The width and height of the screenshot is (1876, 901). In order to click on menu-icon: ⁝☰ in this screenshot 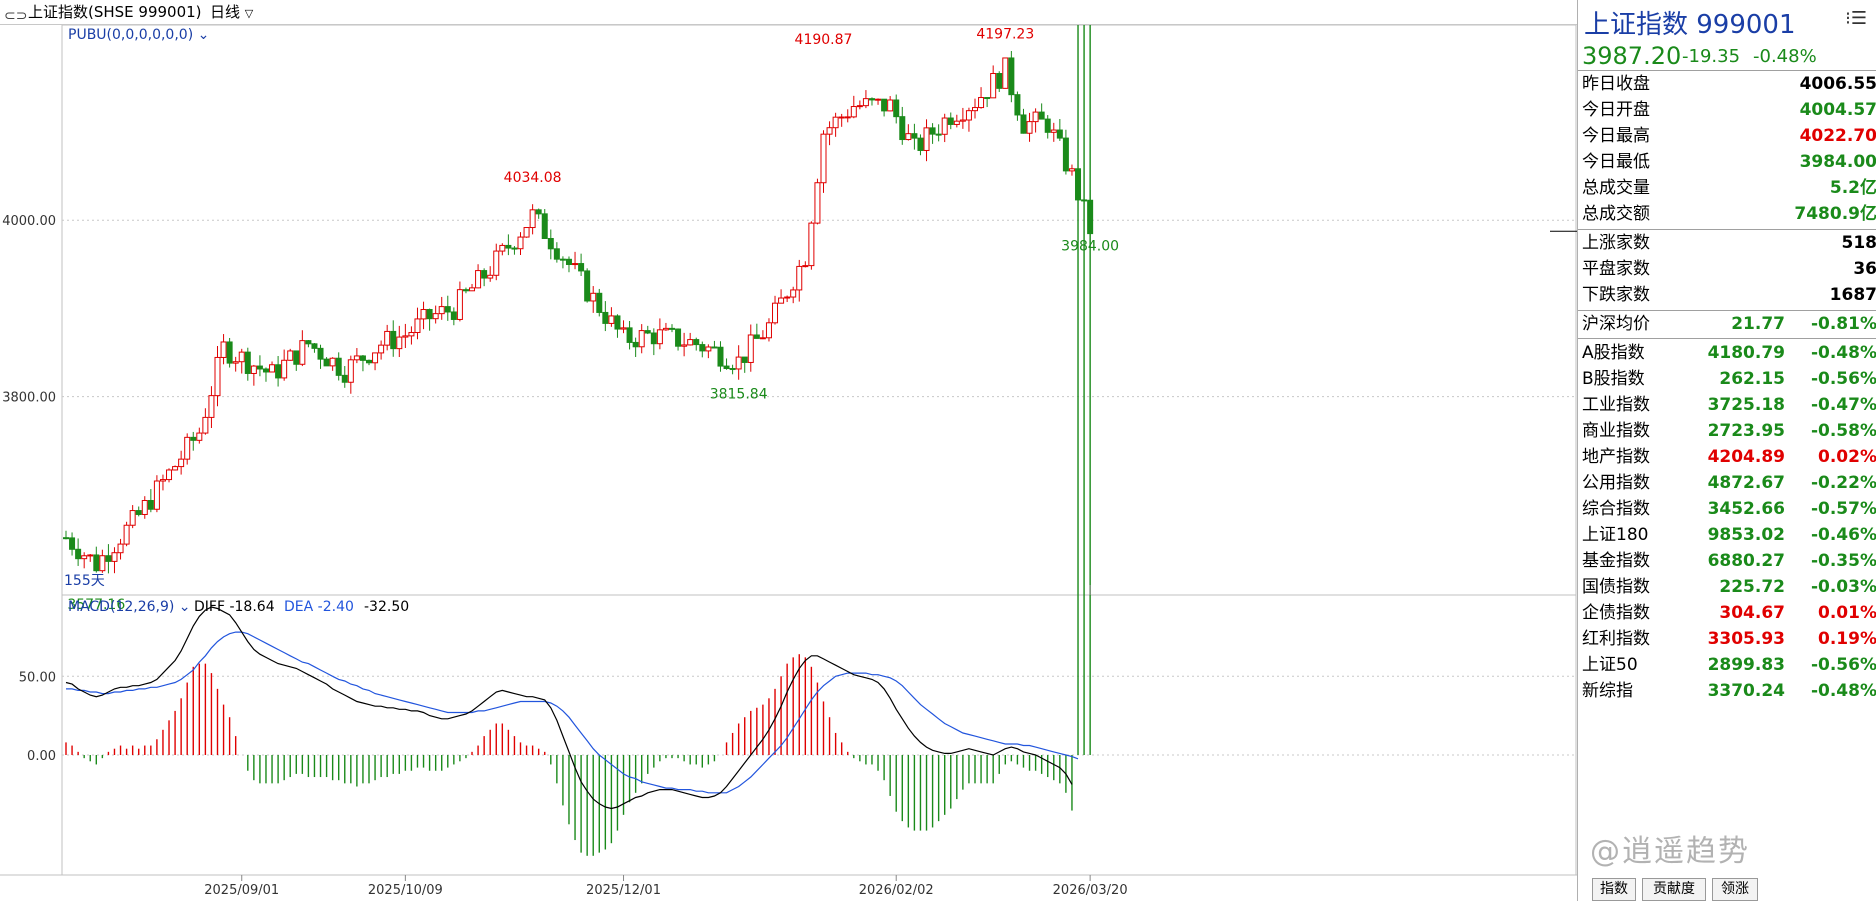, I will do `click(1856, 18)`.